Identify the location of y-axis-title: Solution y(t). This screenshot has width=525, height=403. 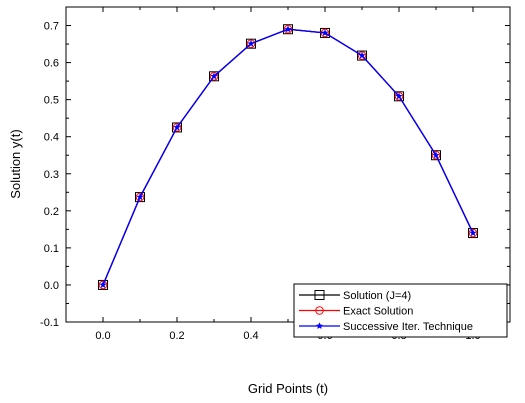
(15, 163).